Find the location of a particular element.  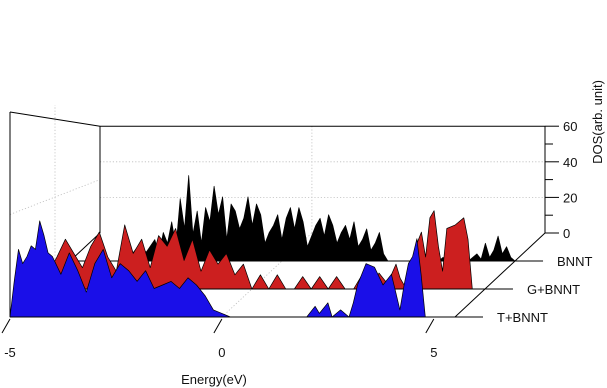

y-tick-label: 40 is located at coordinates (570, 162).